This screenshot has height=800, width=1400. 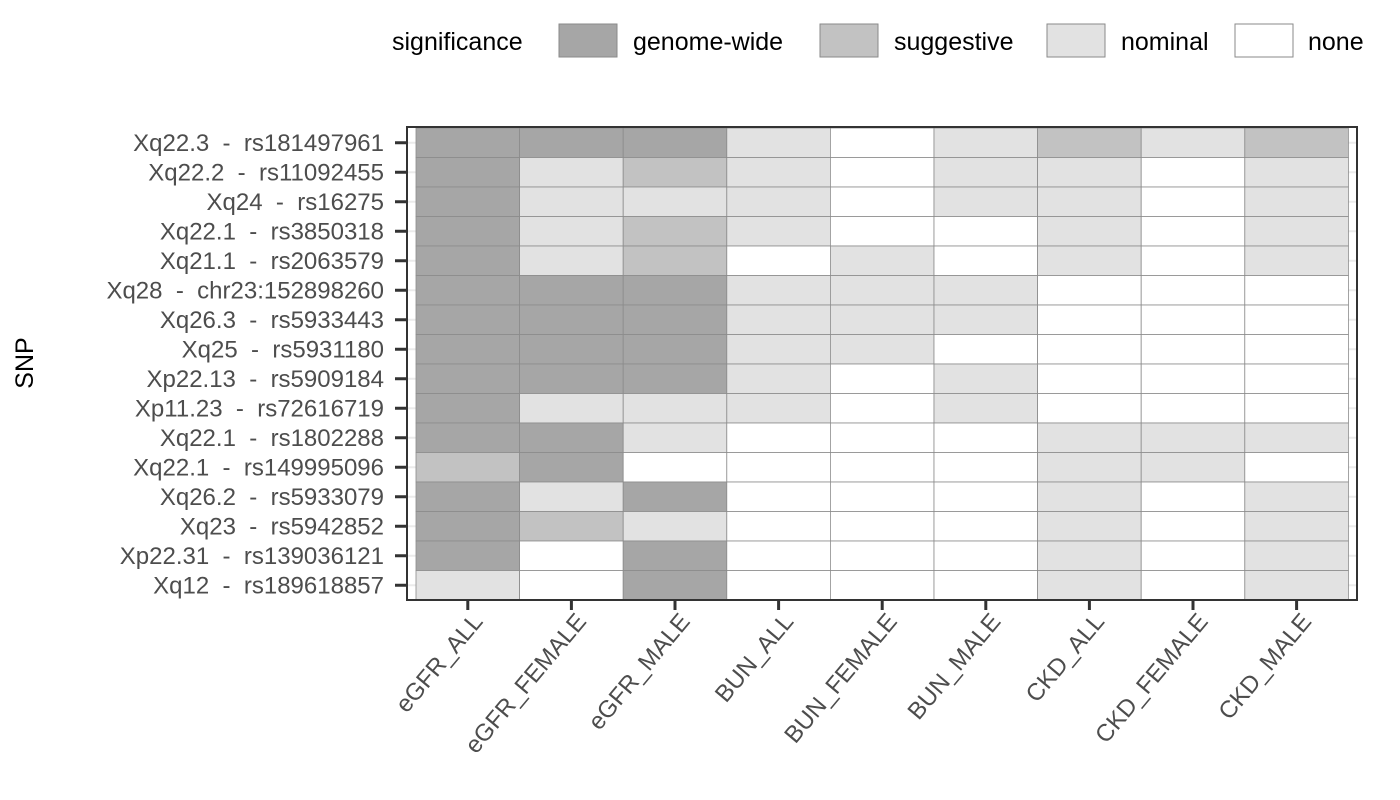 I want to click on y-tick-label: Xq28 - chr23:152898260, so click(x=245, y=290).